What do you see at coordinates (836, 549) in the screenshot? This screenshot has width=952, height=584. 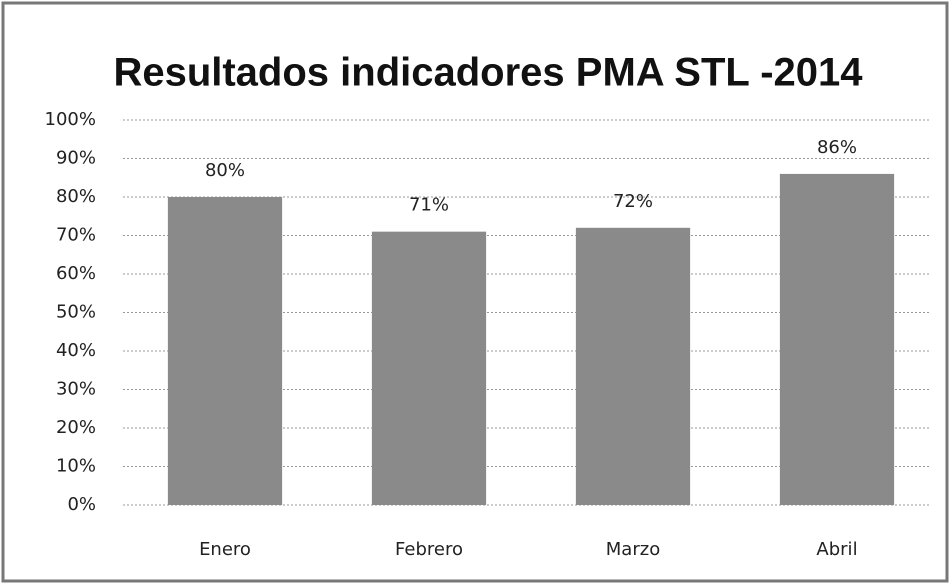 I see `x-tick-label: Abril` at bounding box center [836, 549].